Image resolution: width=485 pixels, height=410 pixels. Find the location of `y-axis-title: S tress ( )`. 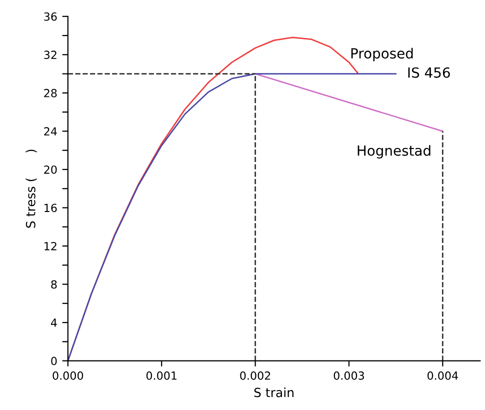

y-axis-title: S tress ( ) is located at coordinates (31, 189).